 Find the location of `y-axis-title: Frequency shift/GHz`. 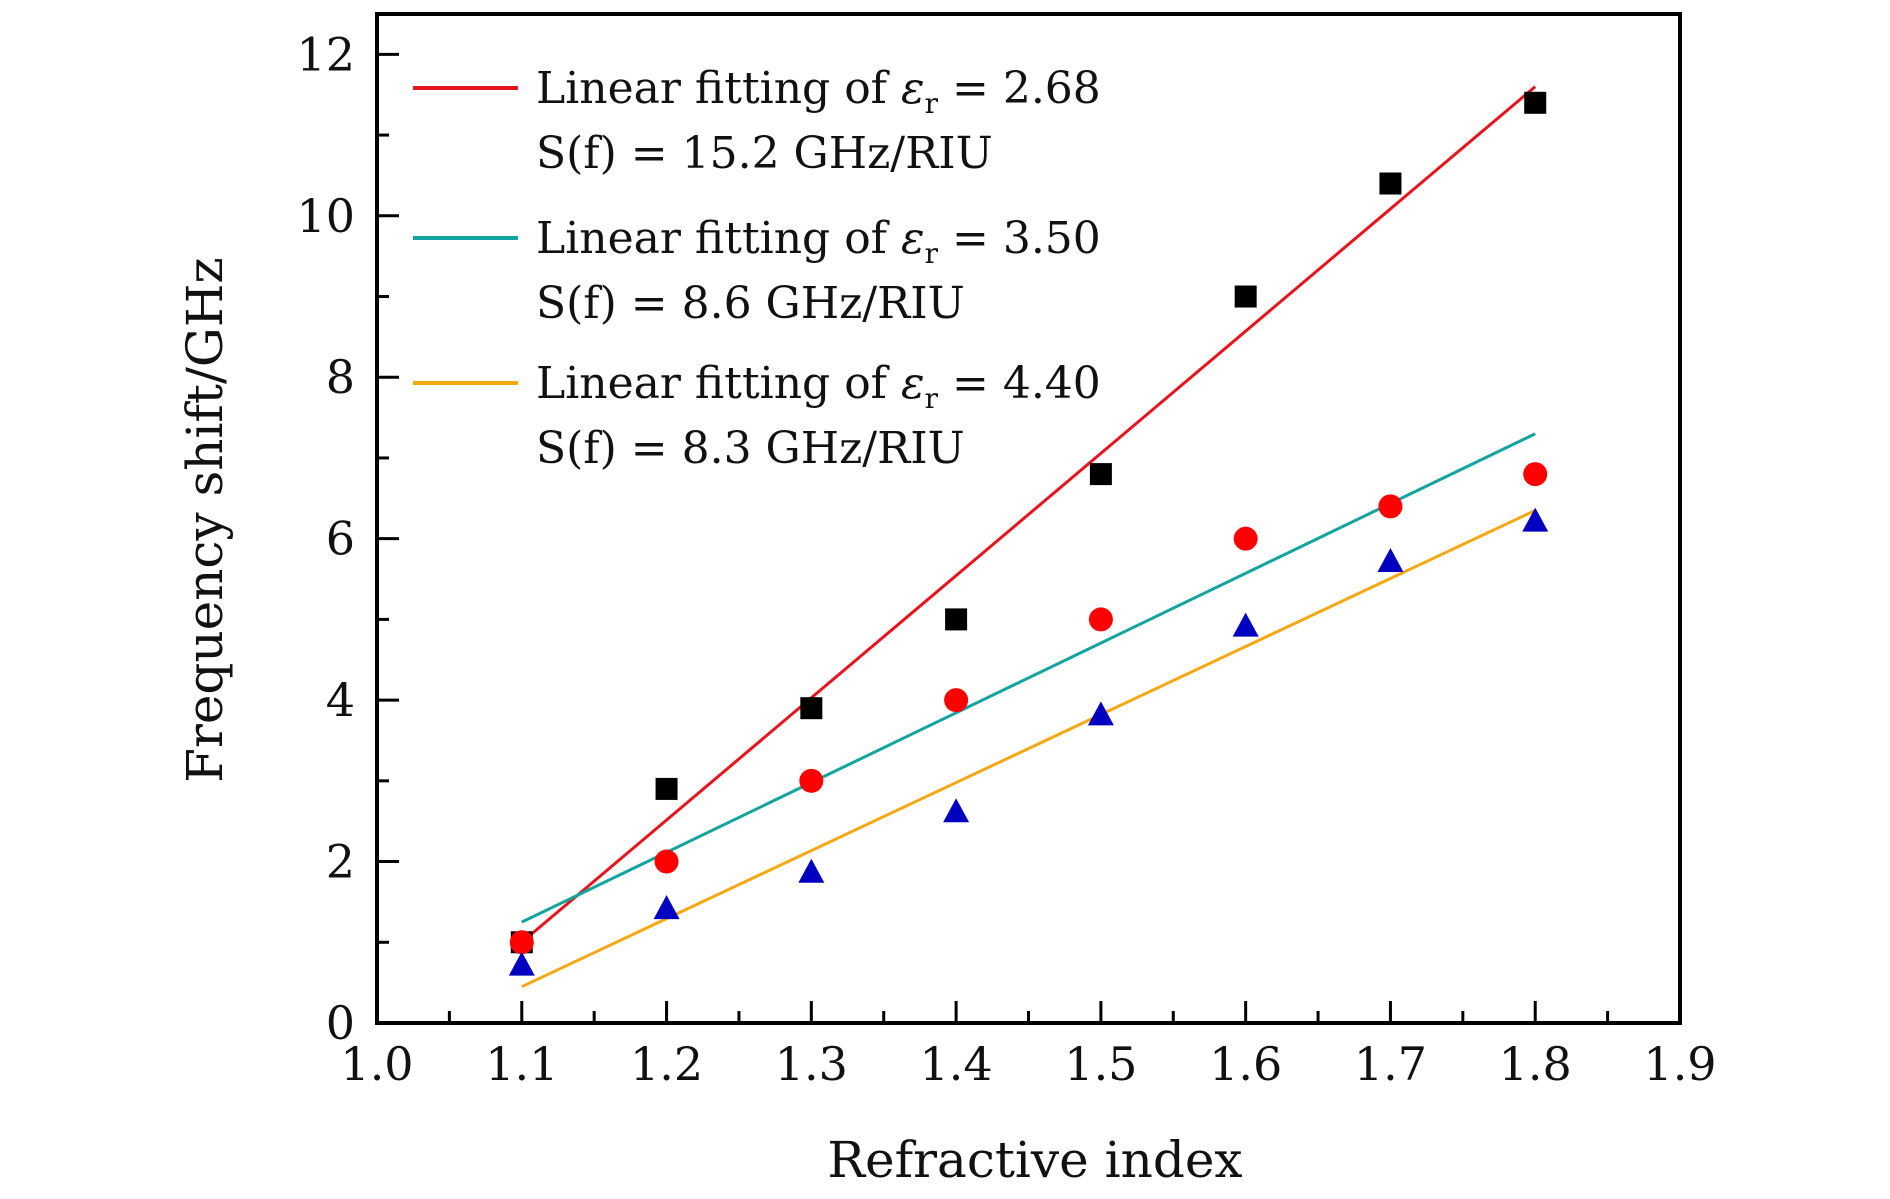

y-axis-title: Frequency shift/GHz is located at coordinates (205, 520).